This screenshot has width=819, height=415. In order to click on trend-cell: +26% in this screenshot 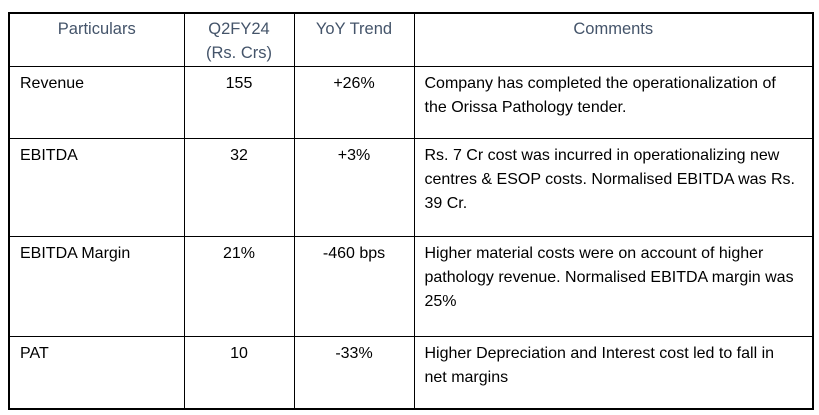, I will do `click(354, 102)`.